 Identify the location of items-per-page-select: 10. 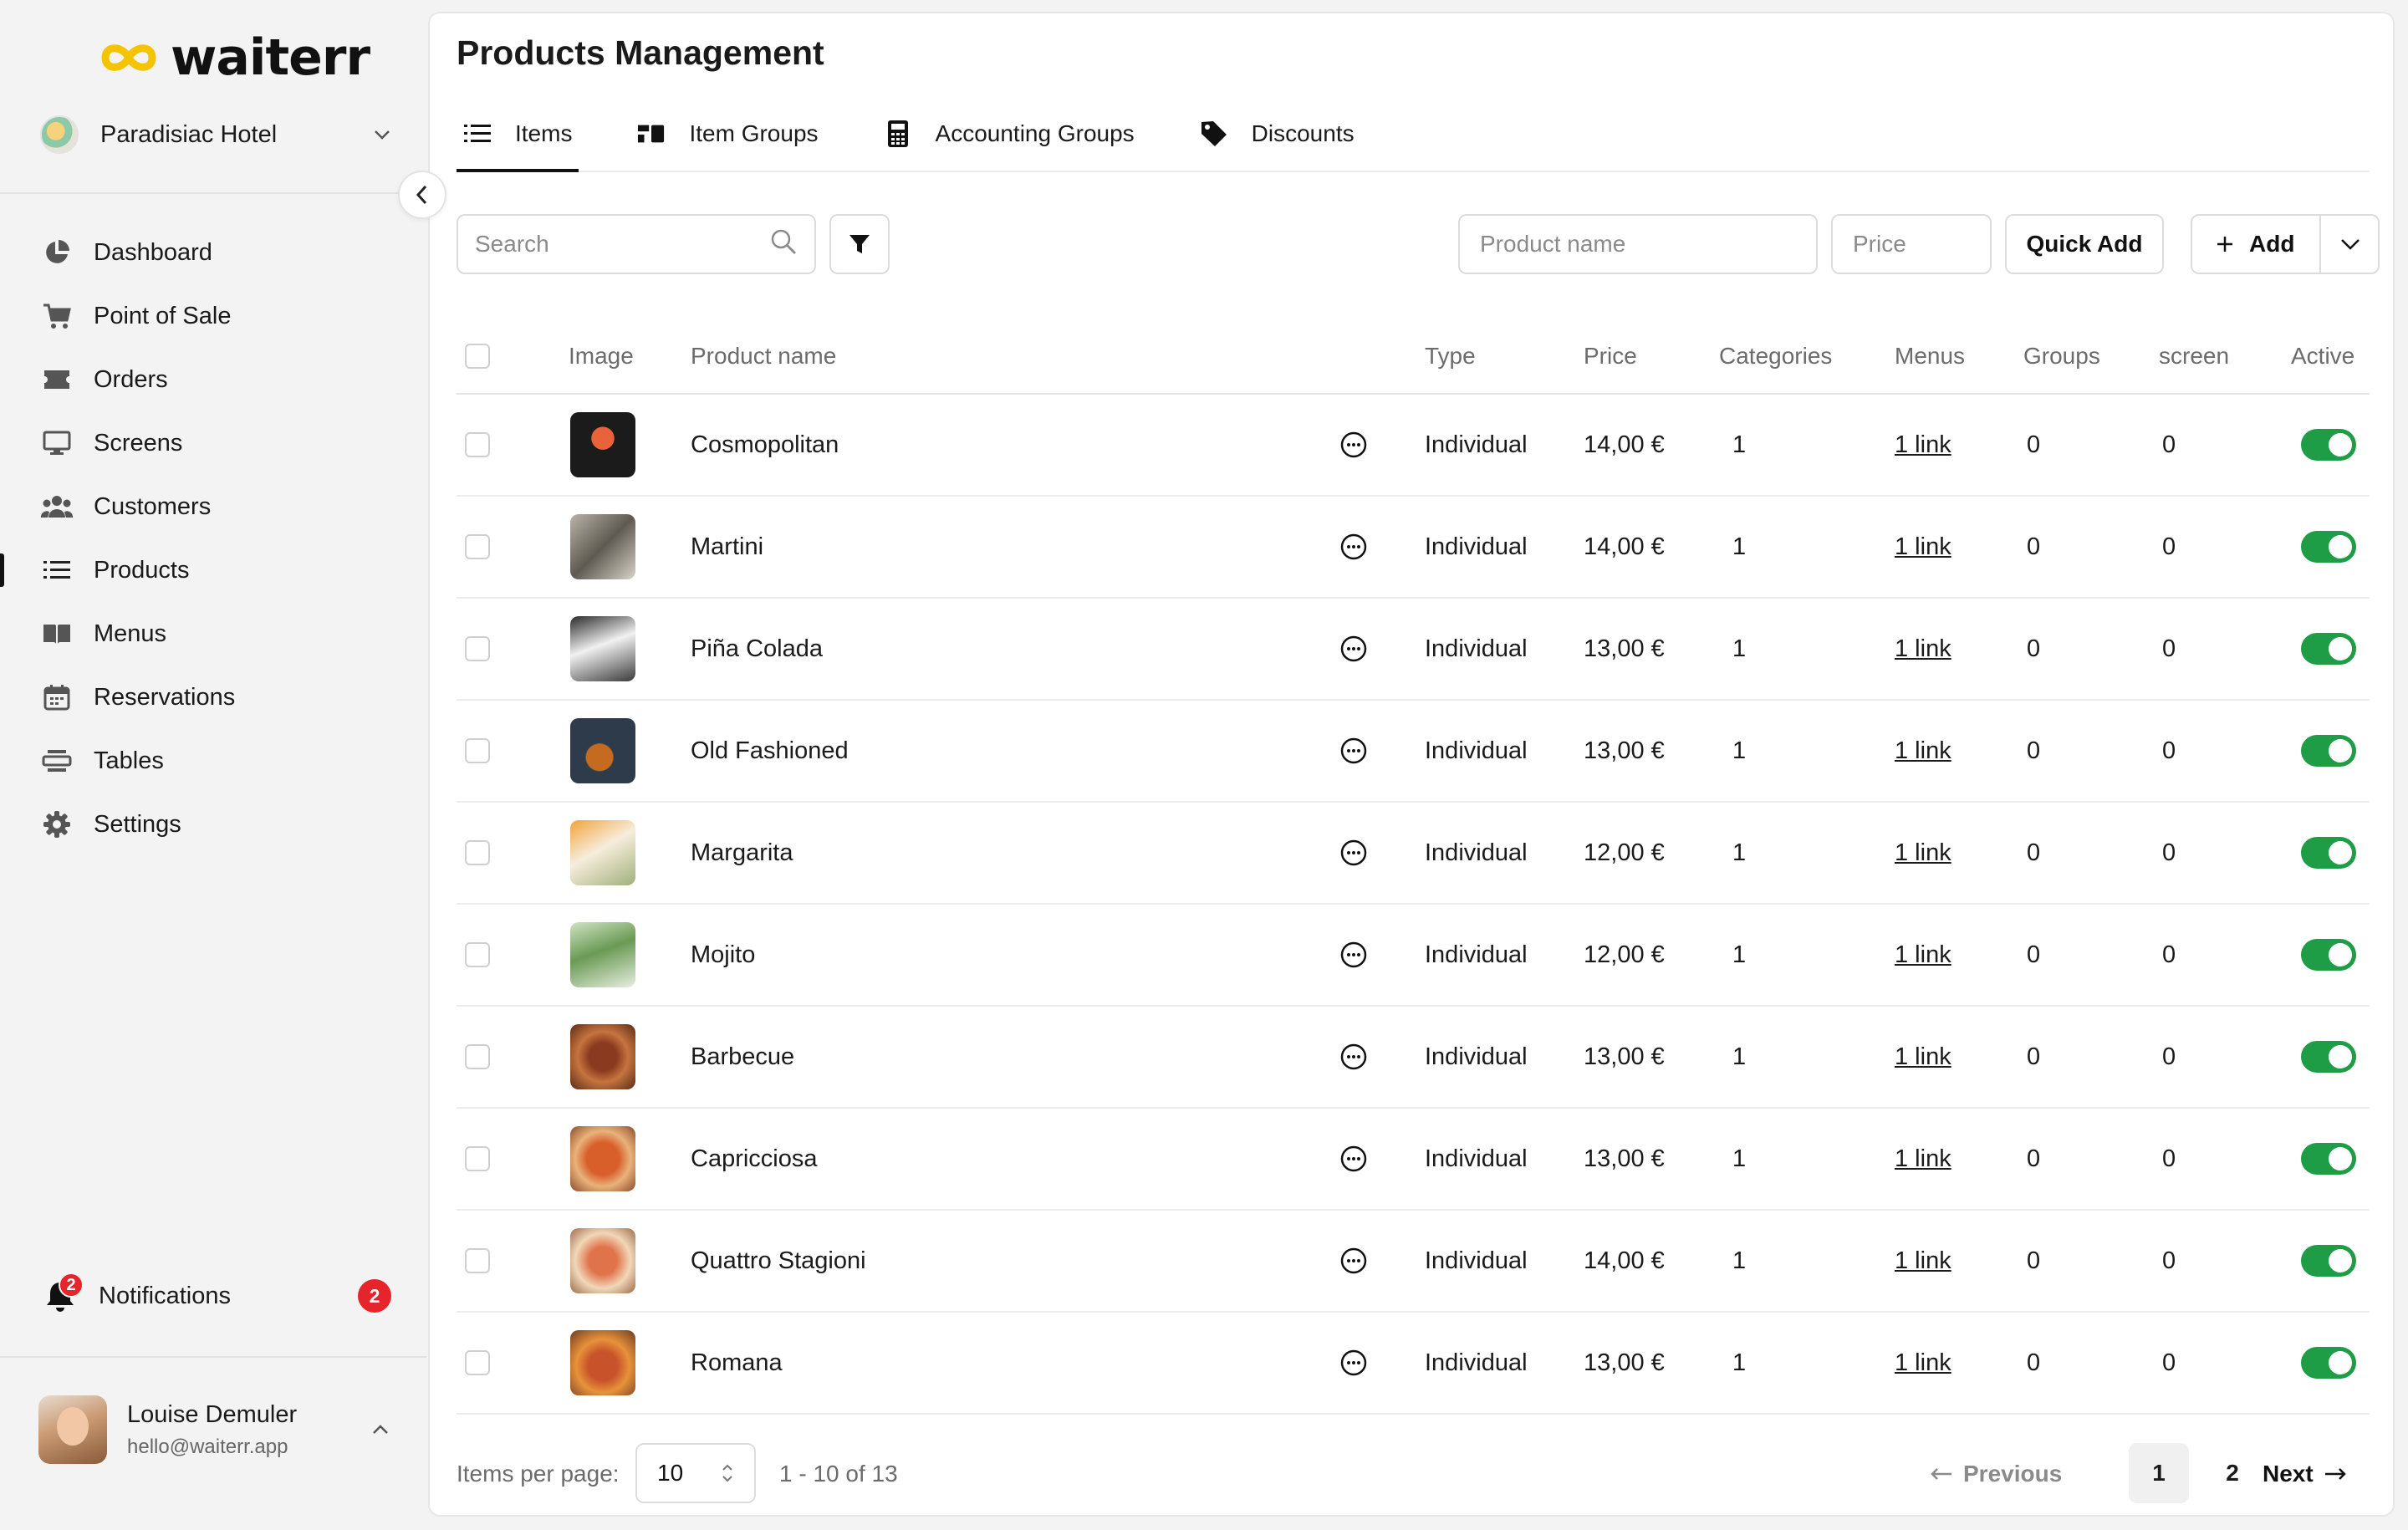
(695, 1473).